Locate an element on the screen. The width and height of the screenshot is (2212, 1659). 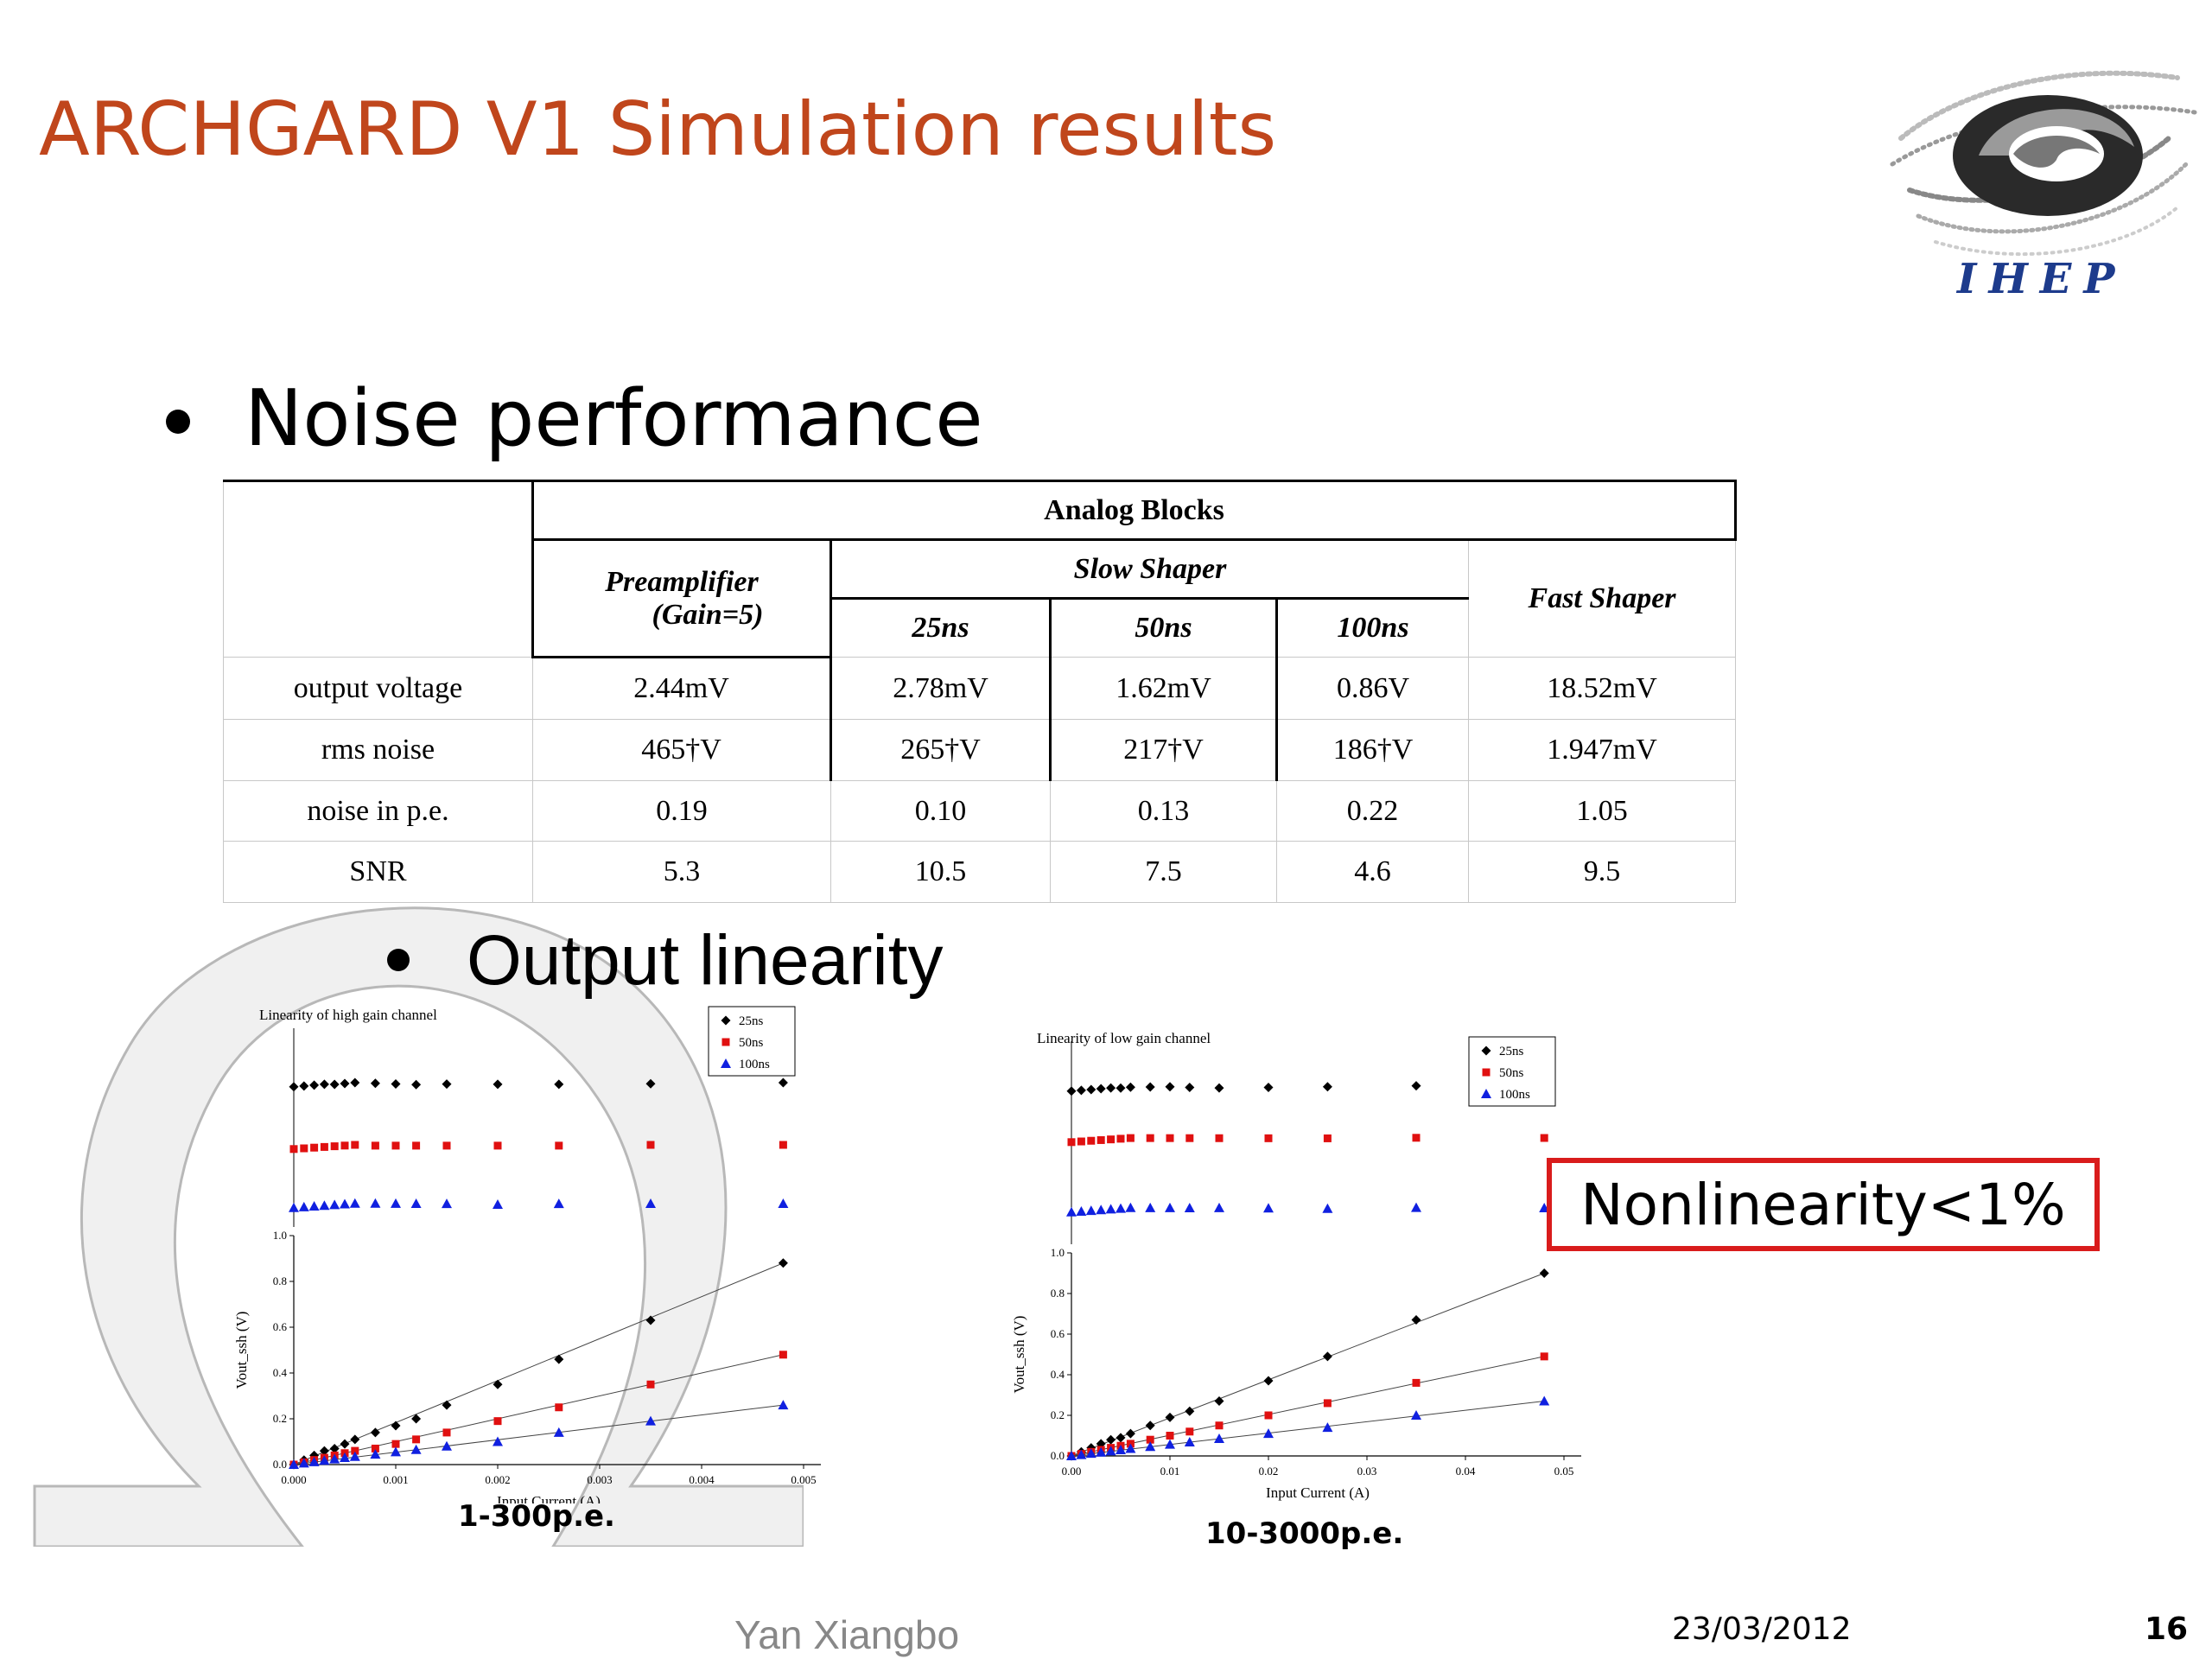
legend-label: 100ns is located at coordinates (1514, 1095).